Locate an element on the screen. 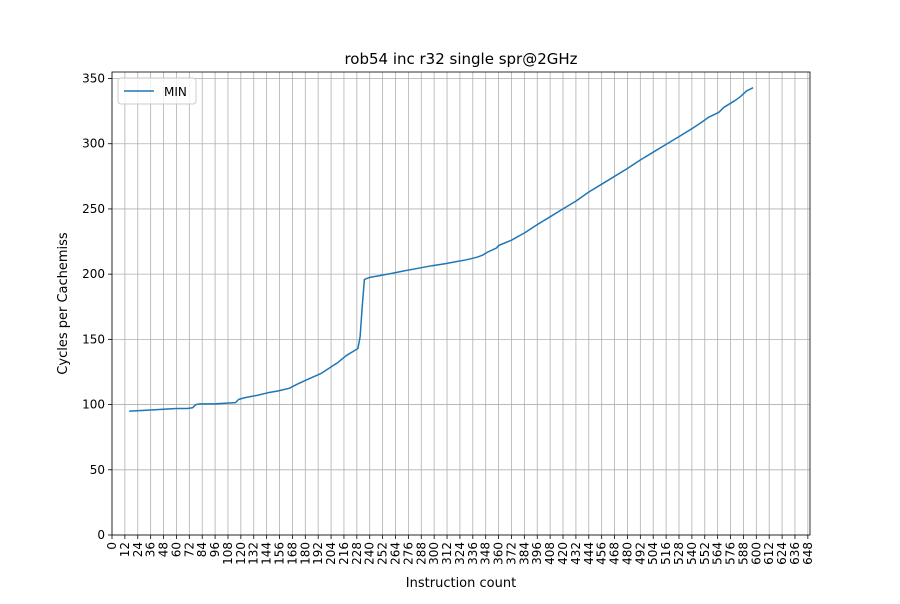  x-tick-label: 324 is located at coordinates (460, 553).